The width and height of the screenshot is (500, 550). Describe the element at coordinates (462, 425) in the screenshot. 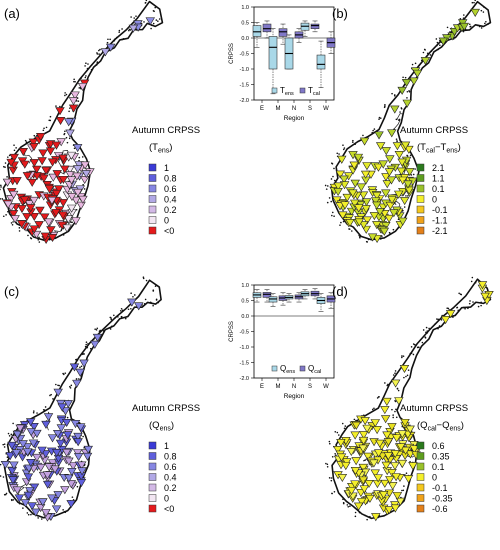

I see `legend-subtitle-part: )` at that location.